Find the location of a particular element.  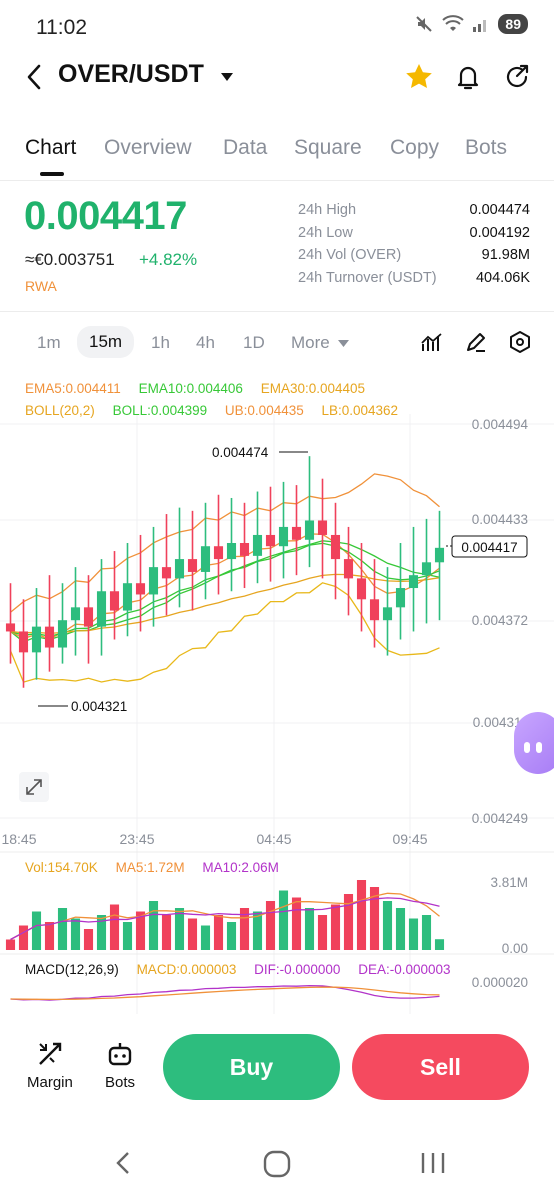

tab-bots: Bots is located at coordinates (486, 147).